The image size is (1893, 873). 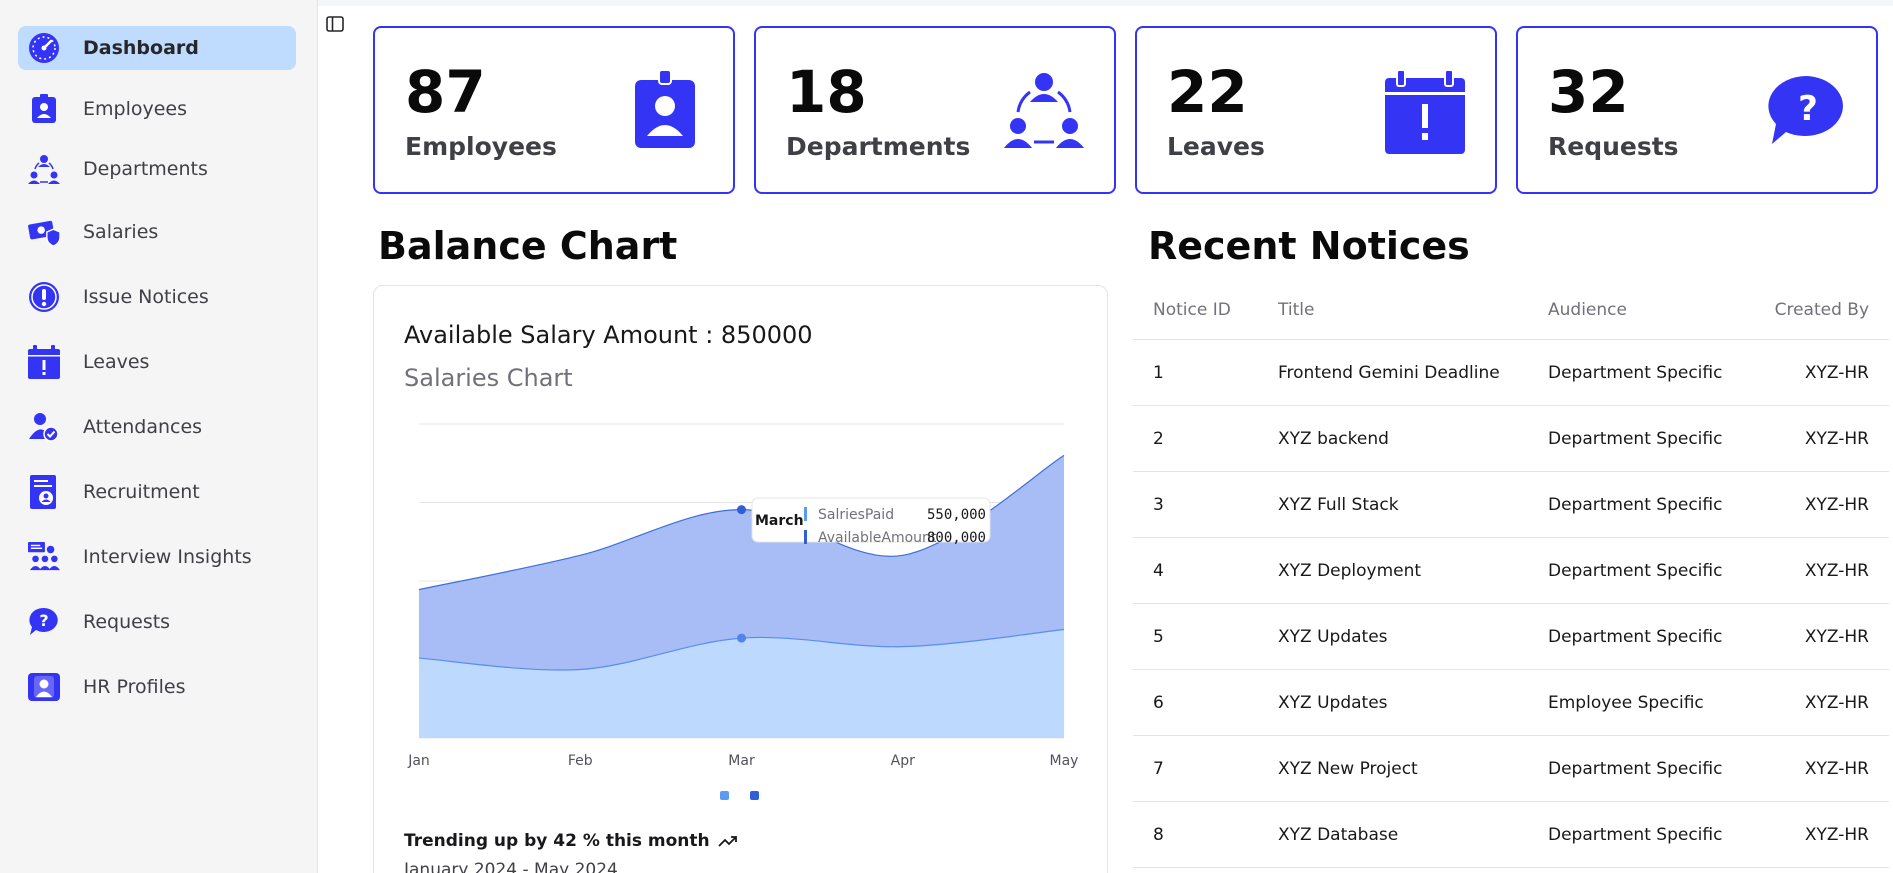 I want to click on sidebar-item-employees: Employees, so click(x=157, y=109).